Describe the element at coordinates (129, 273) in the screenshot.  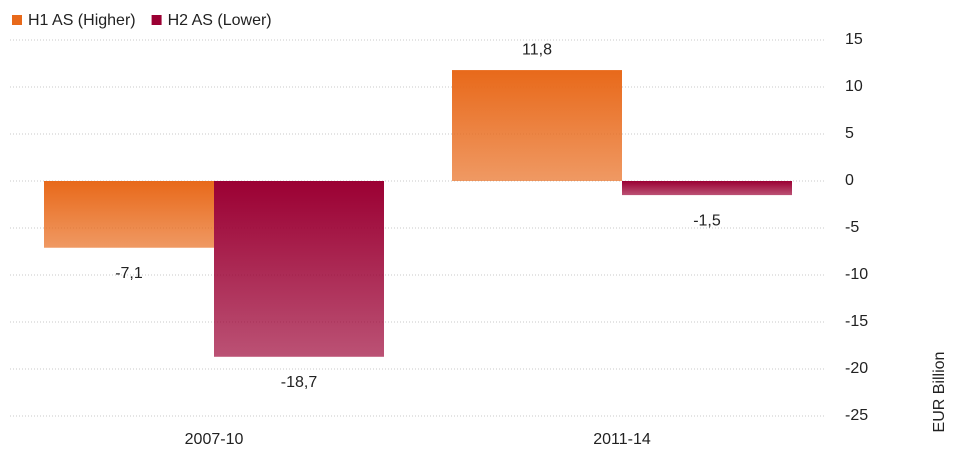
I see `data-label: -7,1` at that location.